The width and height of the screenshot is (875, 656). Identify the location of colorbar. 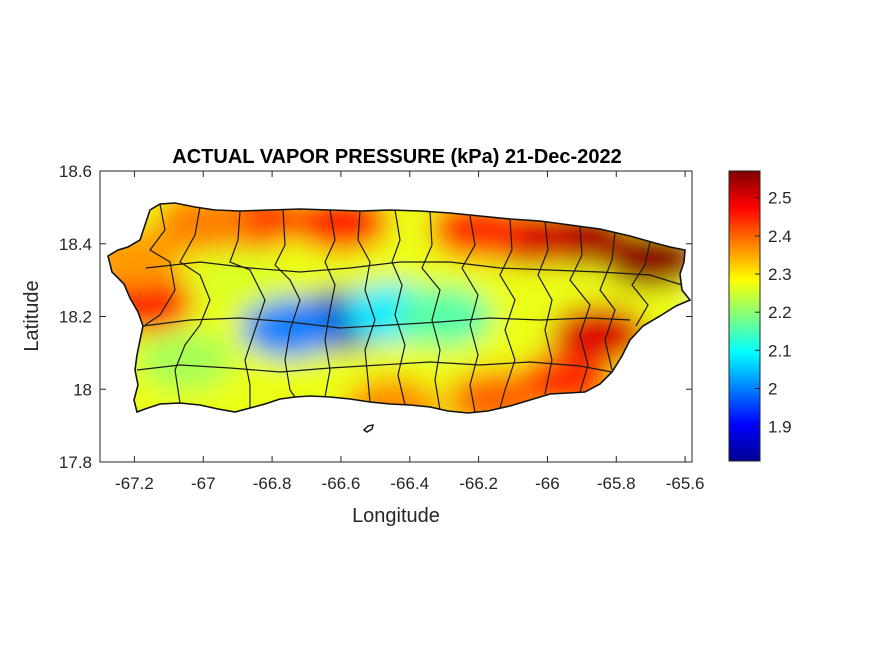
(744, 316).